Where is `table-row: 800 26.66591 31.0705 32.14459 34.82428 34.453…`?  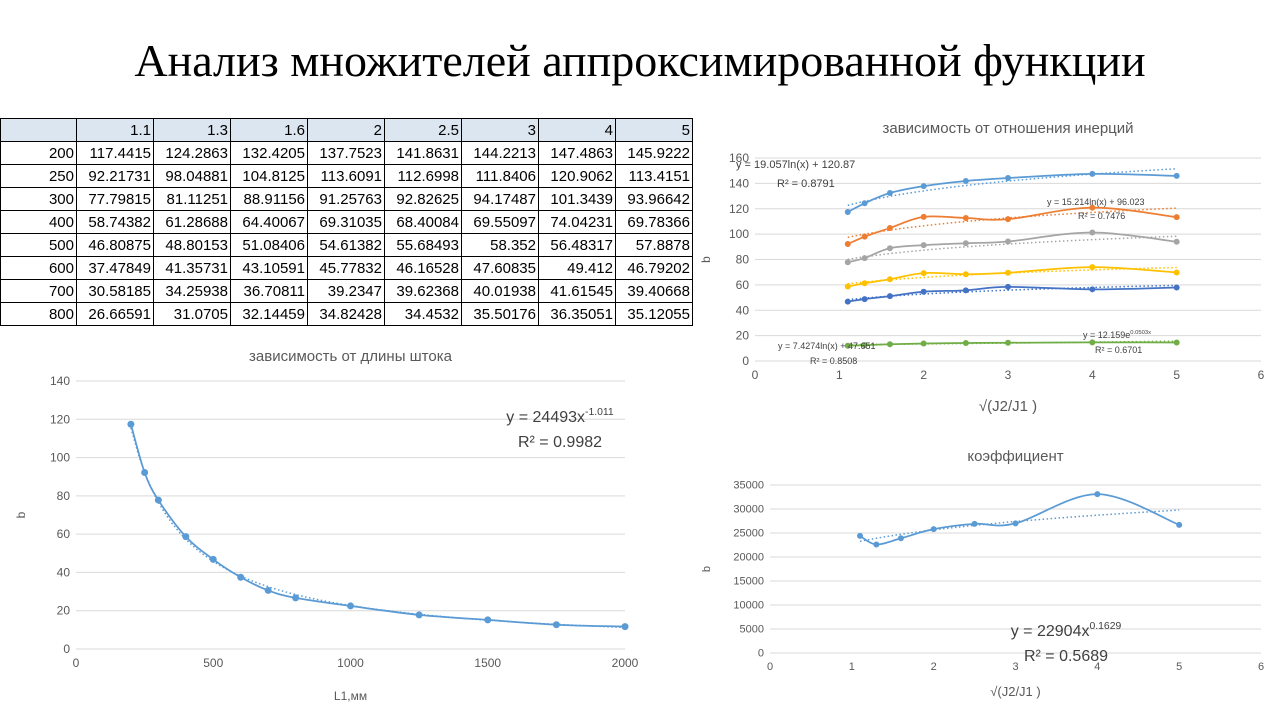 table-row: 800 26.66591 31.0705 32.14459 34.82428 34.453… is located at coordinates (346, 314).